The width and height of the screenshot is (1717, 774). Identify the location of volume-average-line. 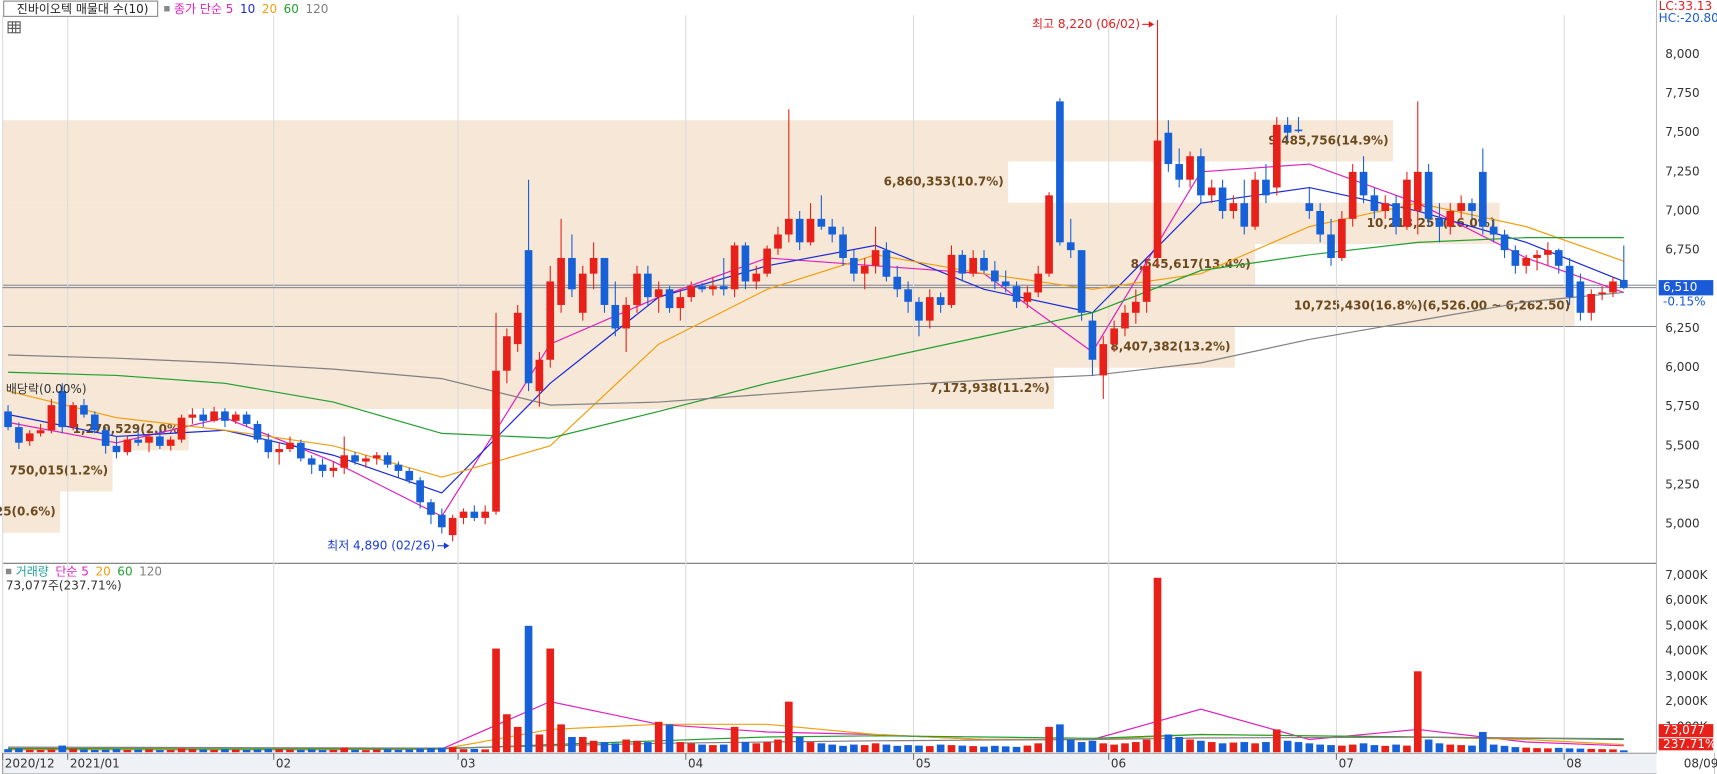
(816, 742).